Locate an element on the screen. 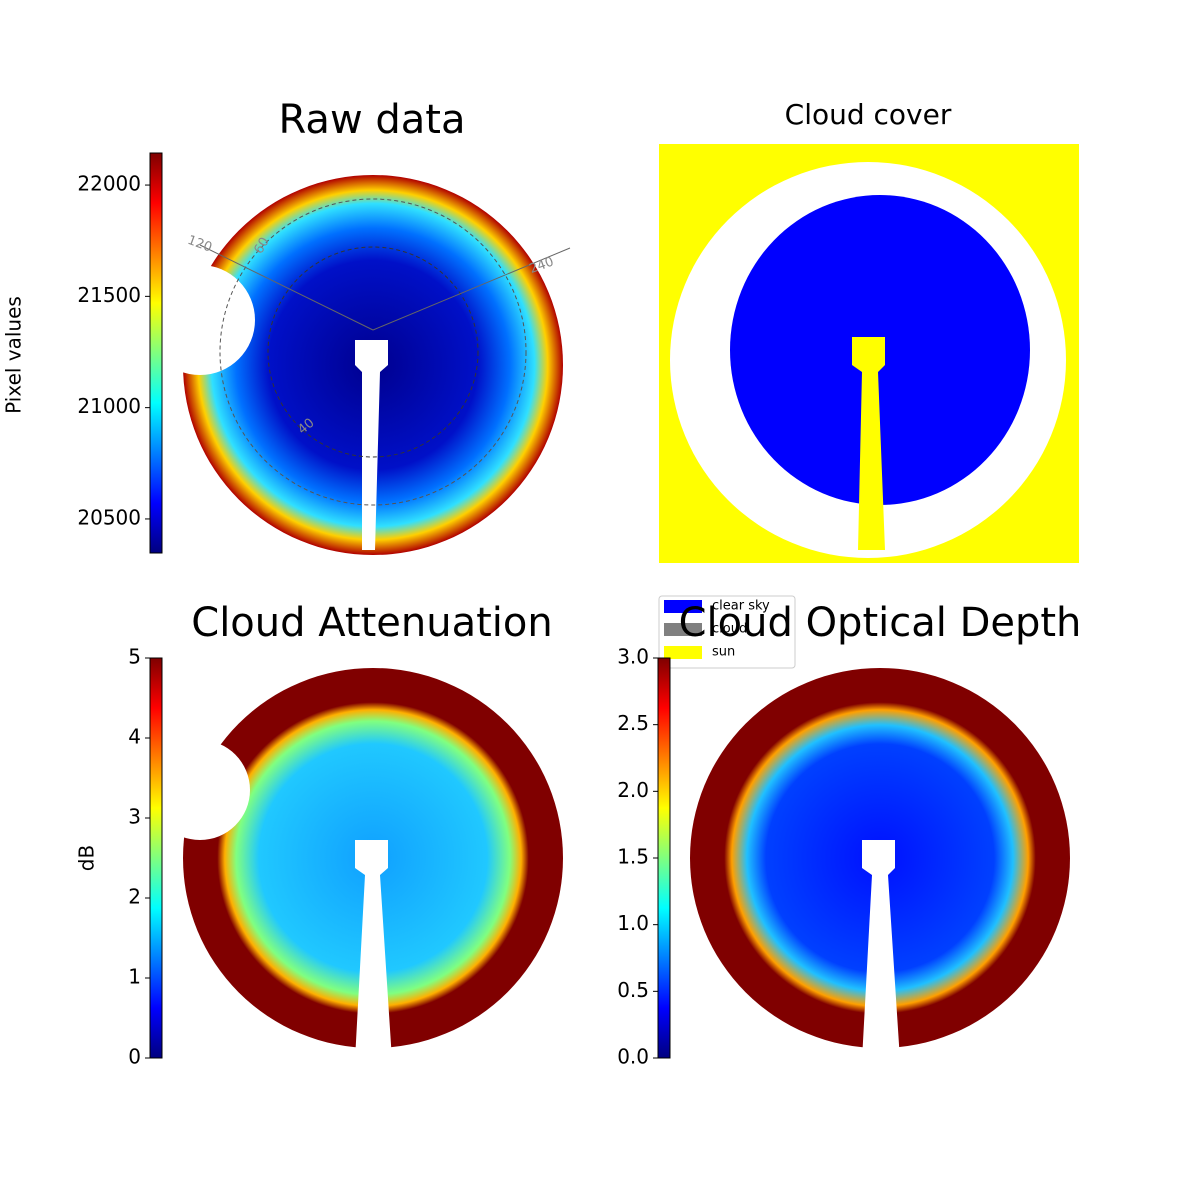 The height and width of the screenshot is (1200, 1200). colorbar-label: Pixel values is located at coordinates (14, 355).